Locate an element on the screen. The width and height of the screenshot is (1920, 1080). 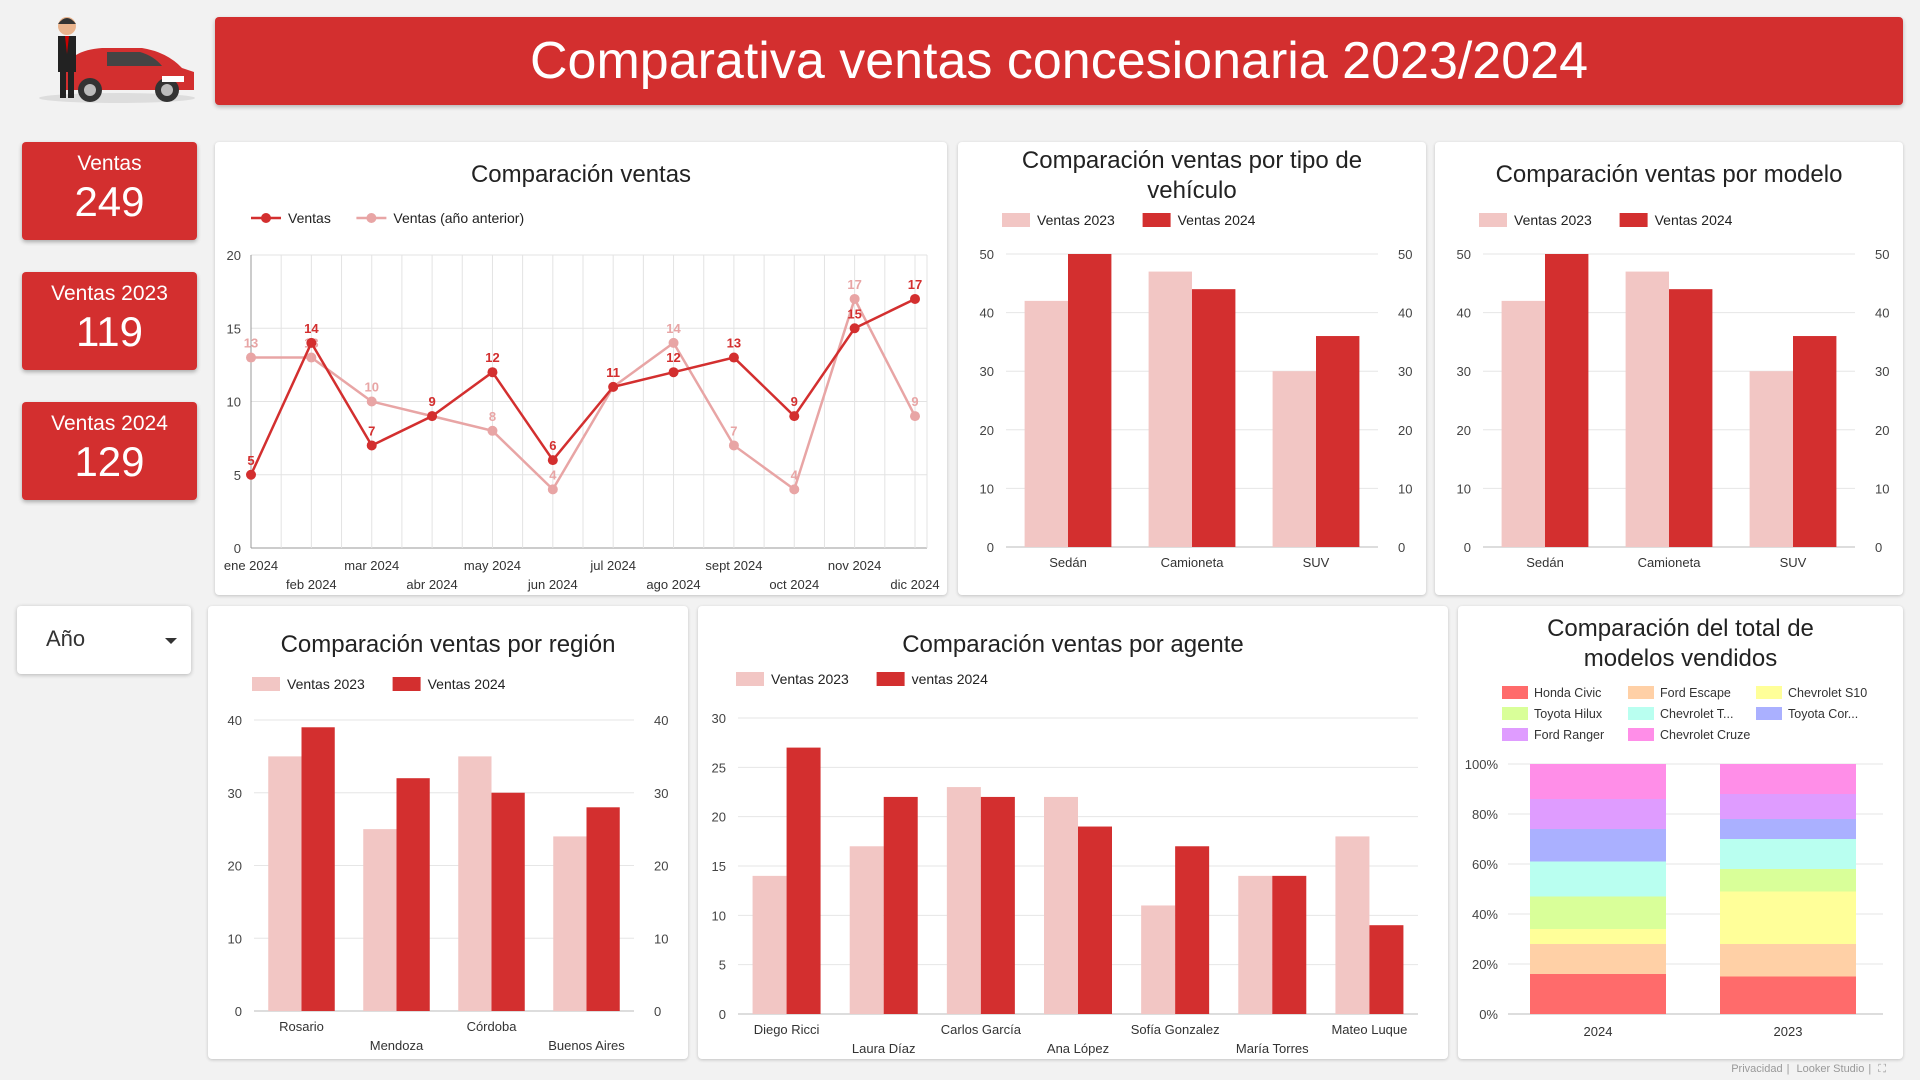
looker-studio-link: Looker Studio is located at coordinates (1830, 1069).